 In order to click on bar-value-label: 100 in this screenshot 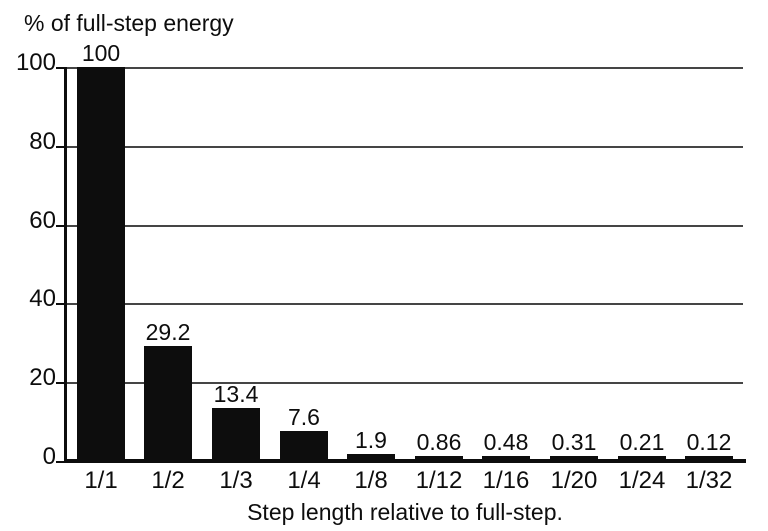, I will do `click(101, 53)`.